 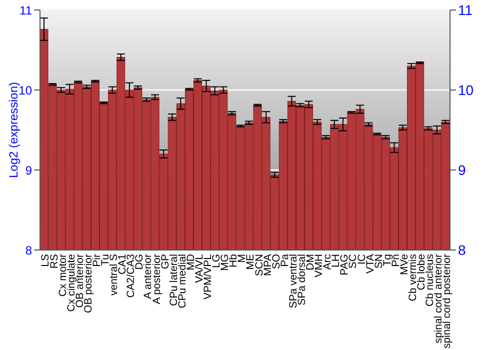 What do you see at coordinates (466, 90) in the screenshot?
I see `y2-tick-label: 10` at bounding box center [466, 90].